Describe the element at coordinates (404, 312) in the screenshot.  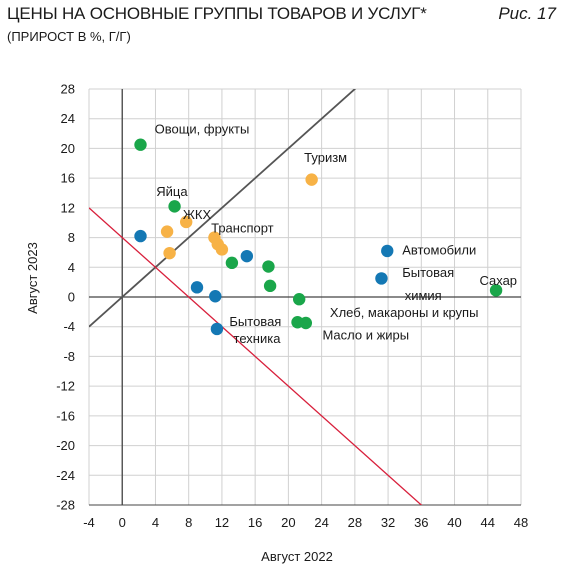
I see `point-label: Хлеб, макароны и крупы` at that location.